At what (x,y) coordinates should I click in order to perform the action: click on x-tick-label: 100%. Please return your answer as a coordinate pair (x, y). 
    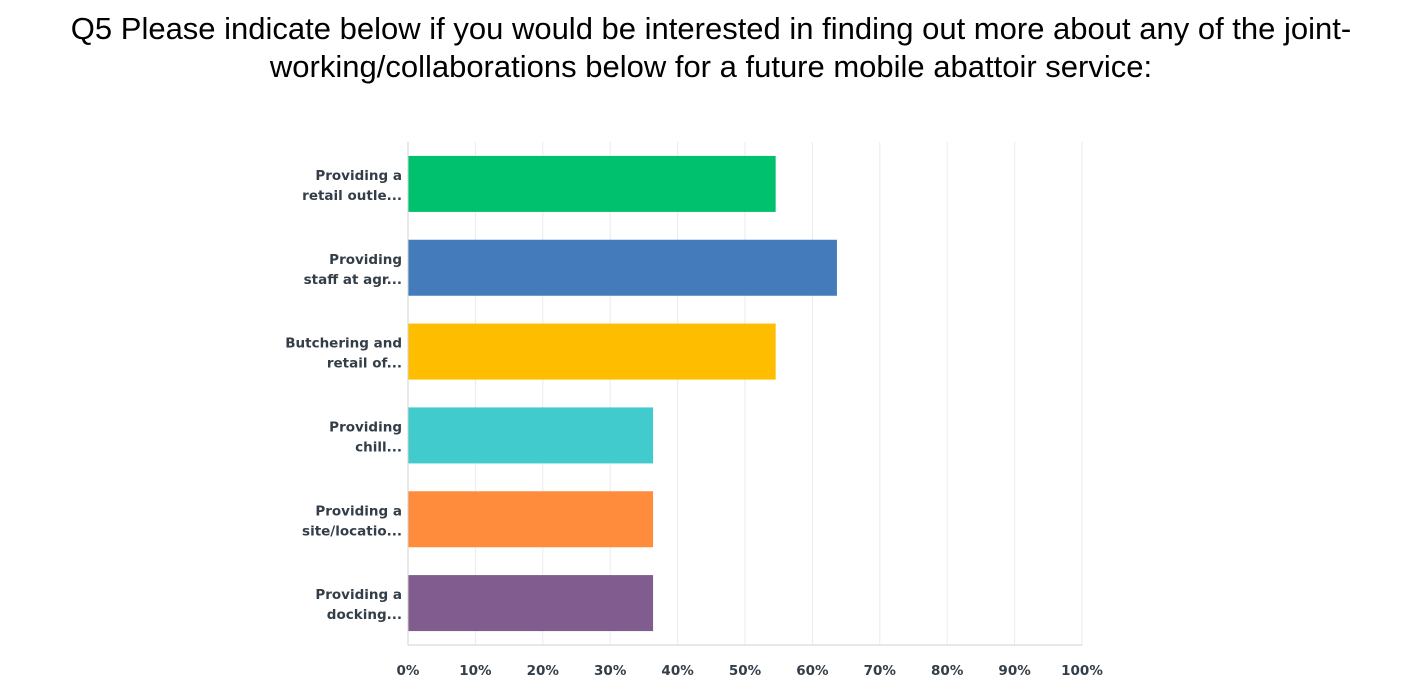
    Looking at the image, I should click on (1082, 671).